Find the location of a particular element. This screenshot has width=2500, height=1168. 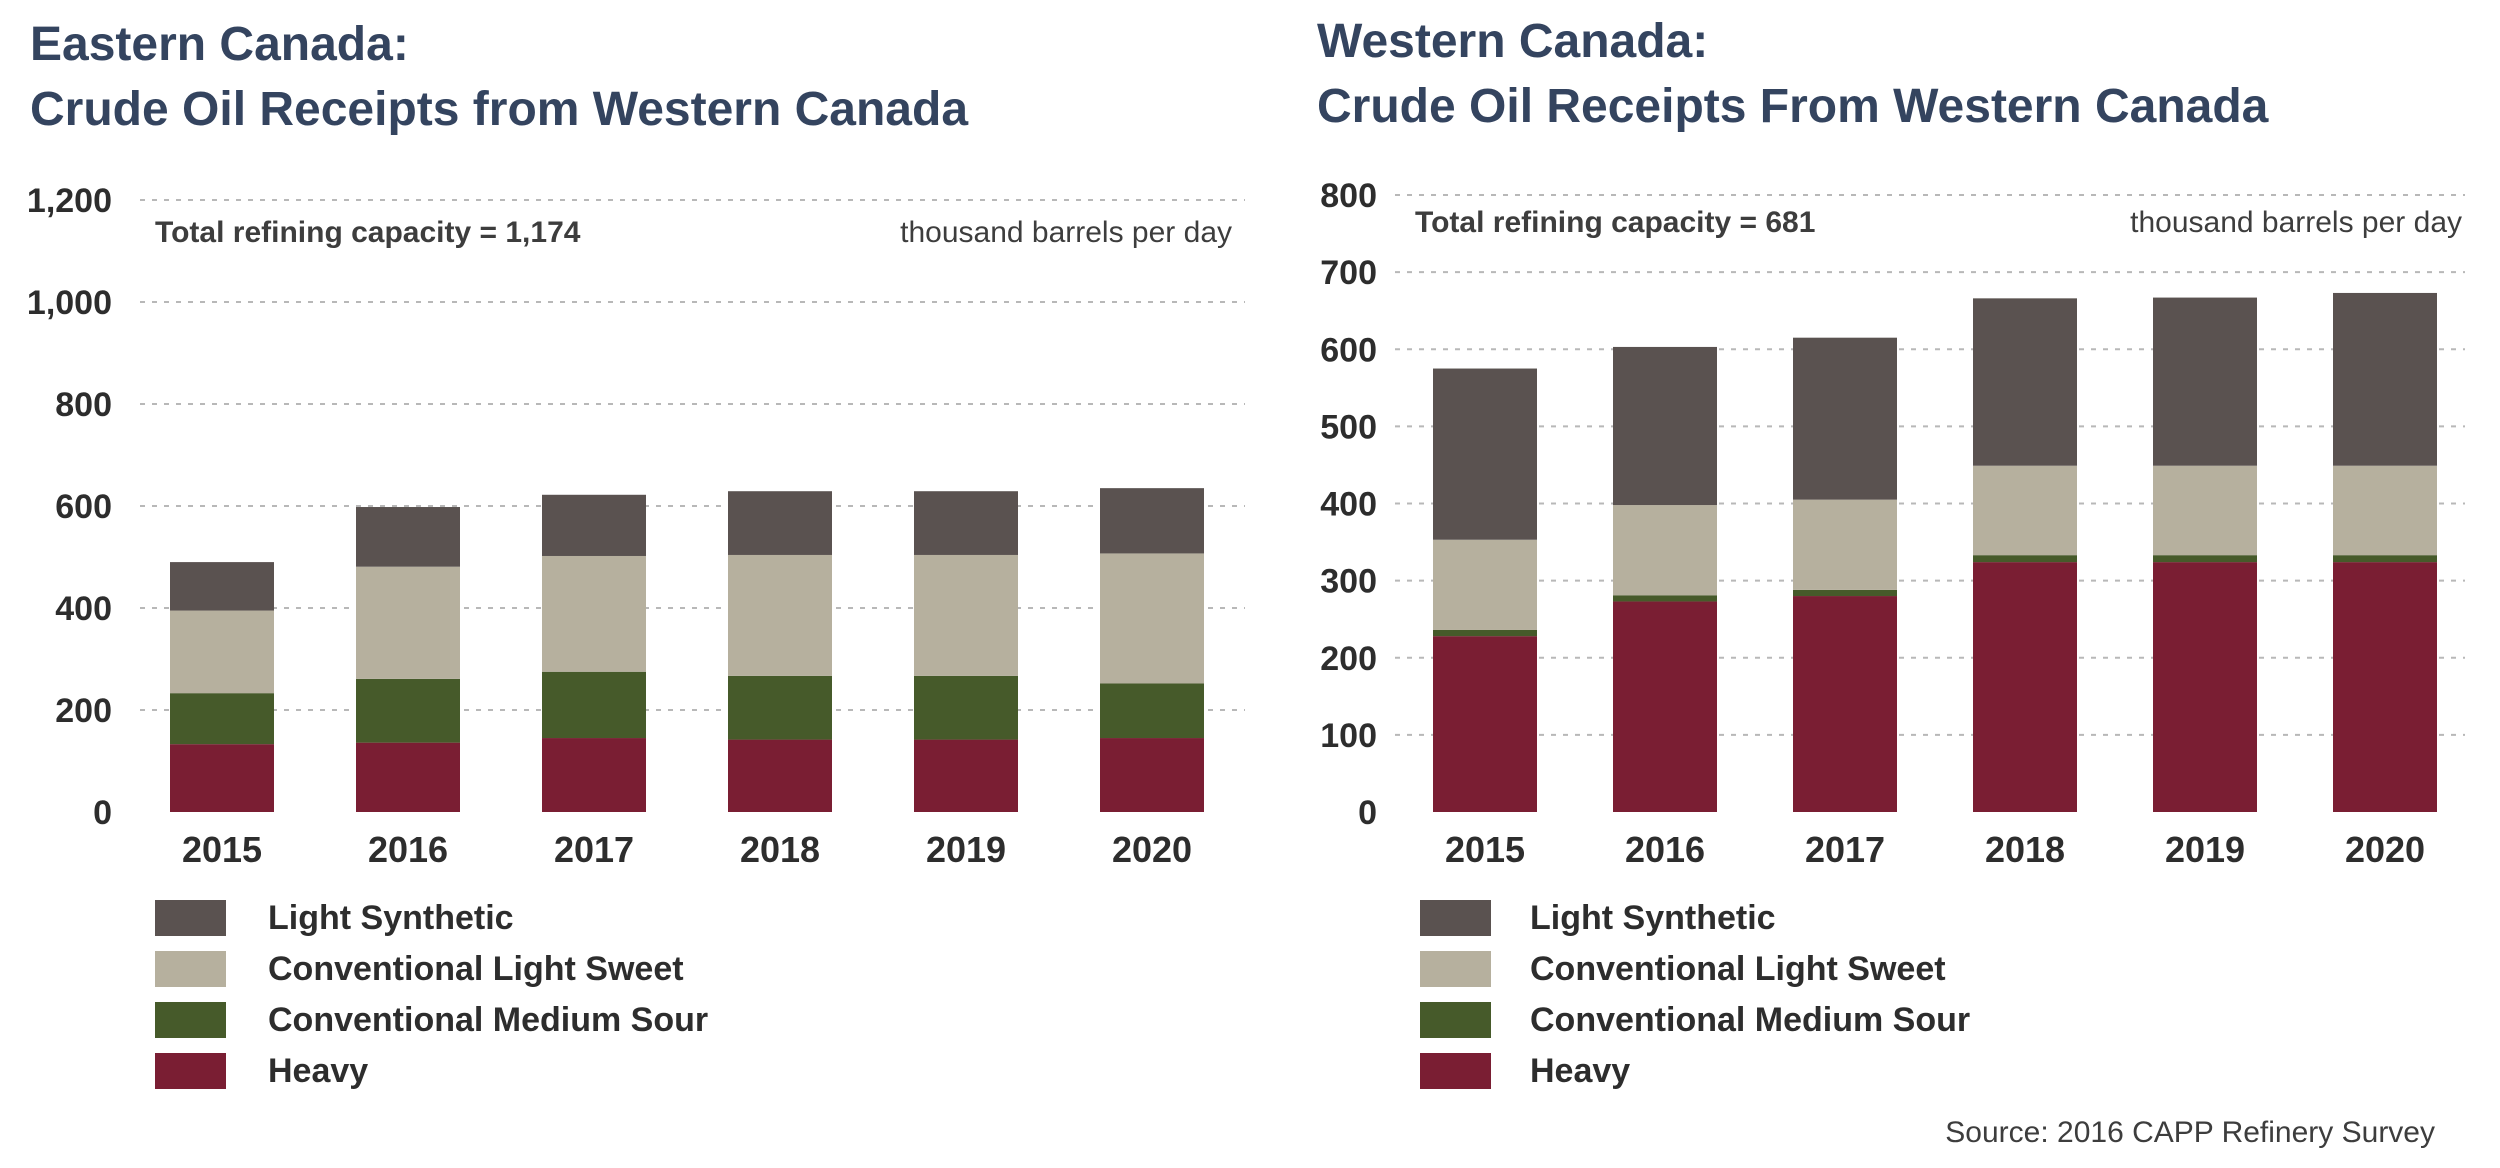

chart-title-line2: Crude Oil Receipts from Western Canada is located at coordinates (499, 109).